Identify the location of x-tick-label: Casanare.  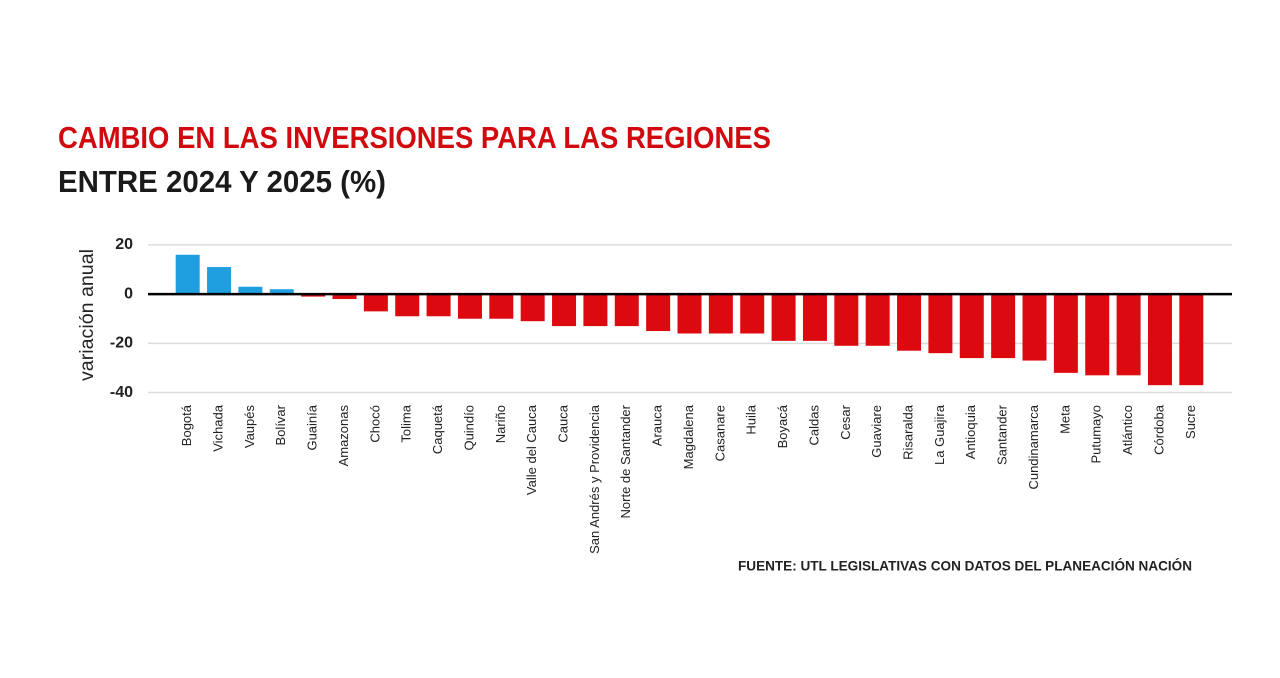
(719, 433).